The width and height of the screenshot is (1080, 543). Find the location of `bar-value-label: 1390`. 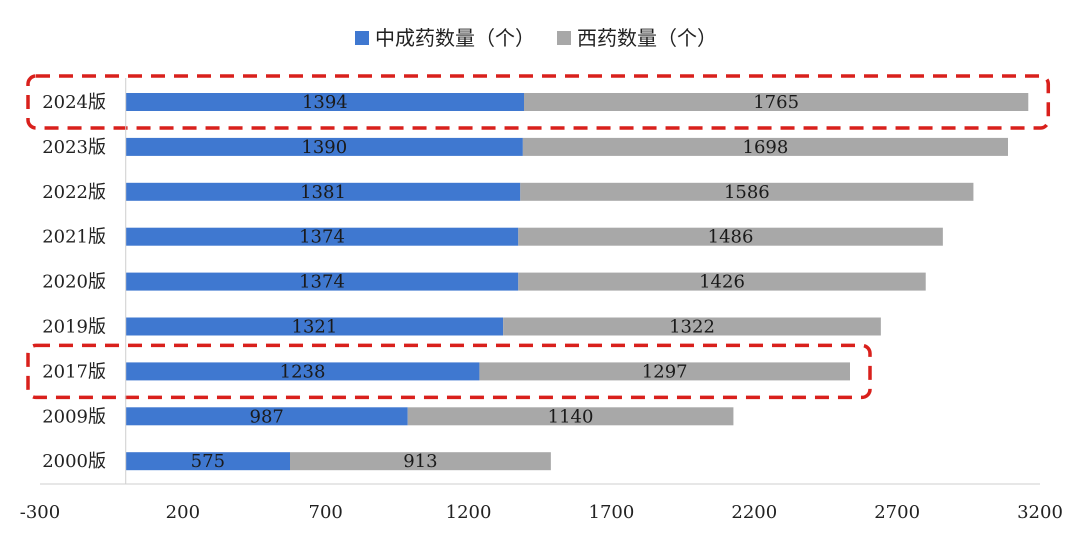

bar-value-label: 1390 is located at coordinates (324, 147).